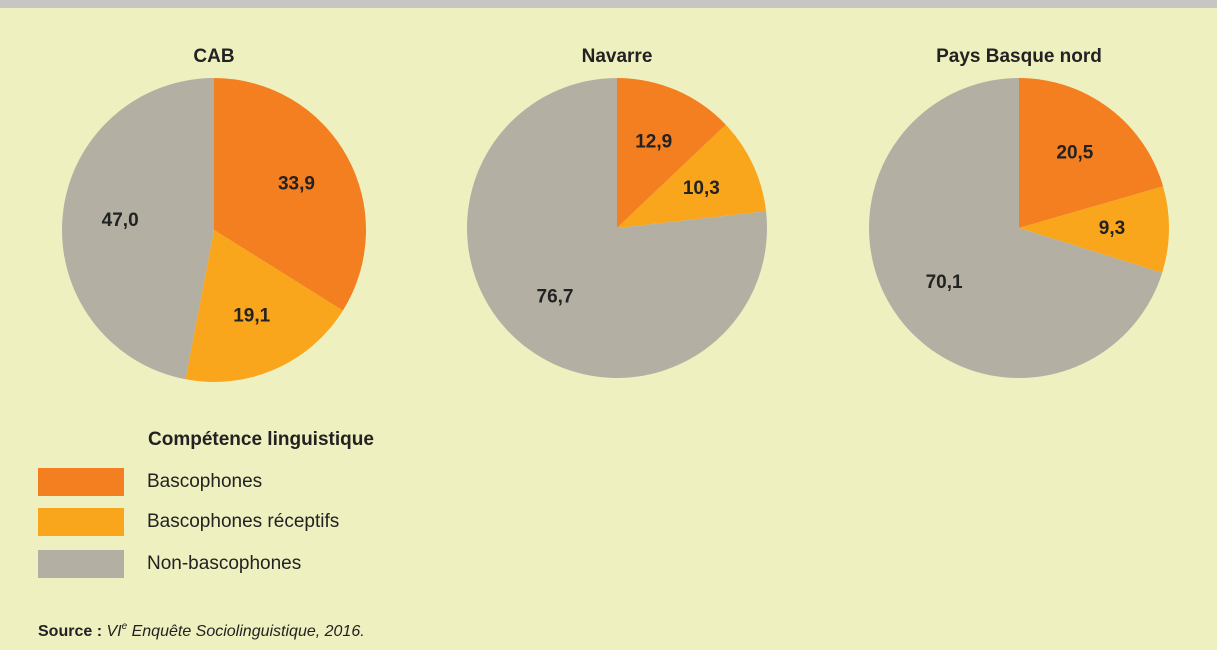  Describe the element at coordinates (204, 481) in the screenshot. I see `legend-label: Bascophones` at that location.